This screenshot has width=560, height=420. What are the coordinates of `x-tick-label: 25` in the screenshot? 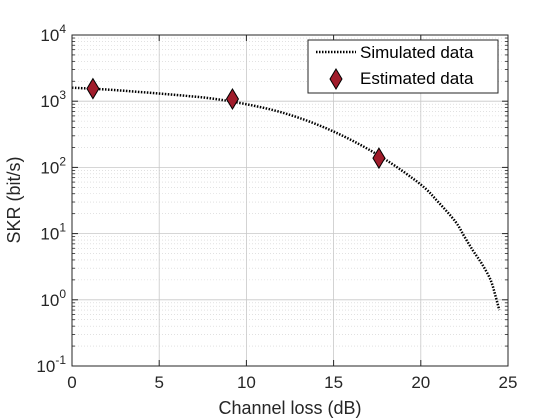 It's located at (508, 382).